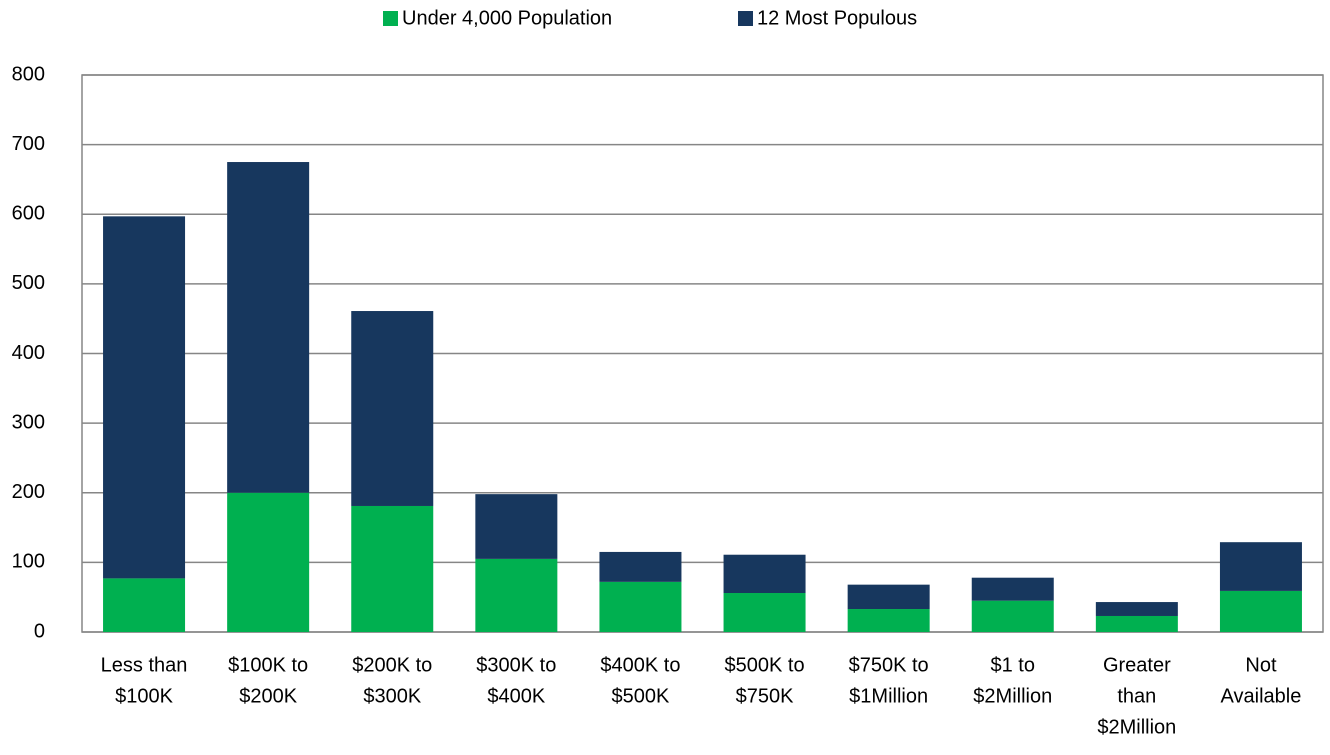  I want to click on y-tick-label: 200, so click(28, 492).